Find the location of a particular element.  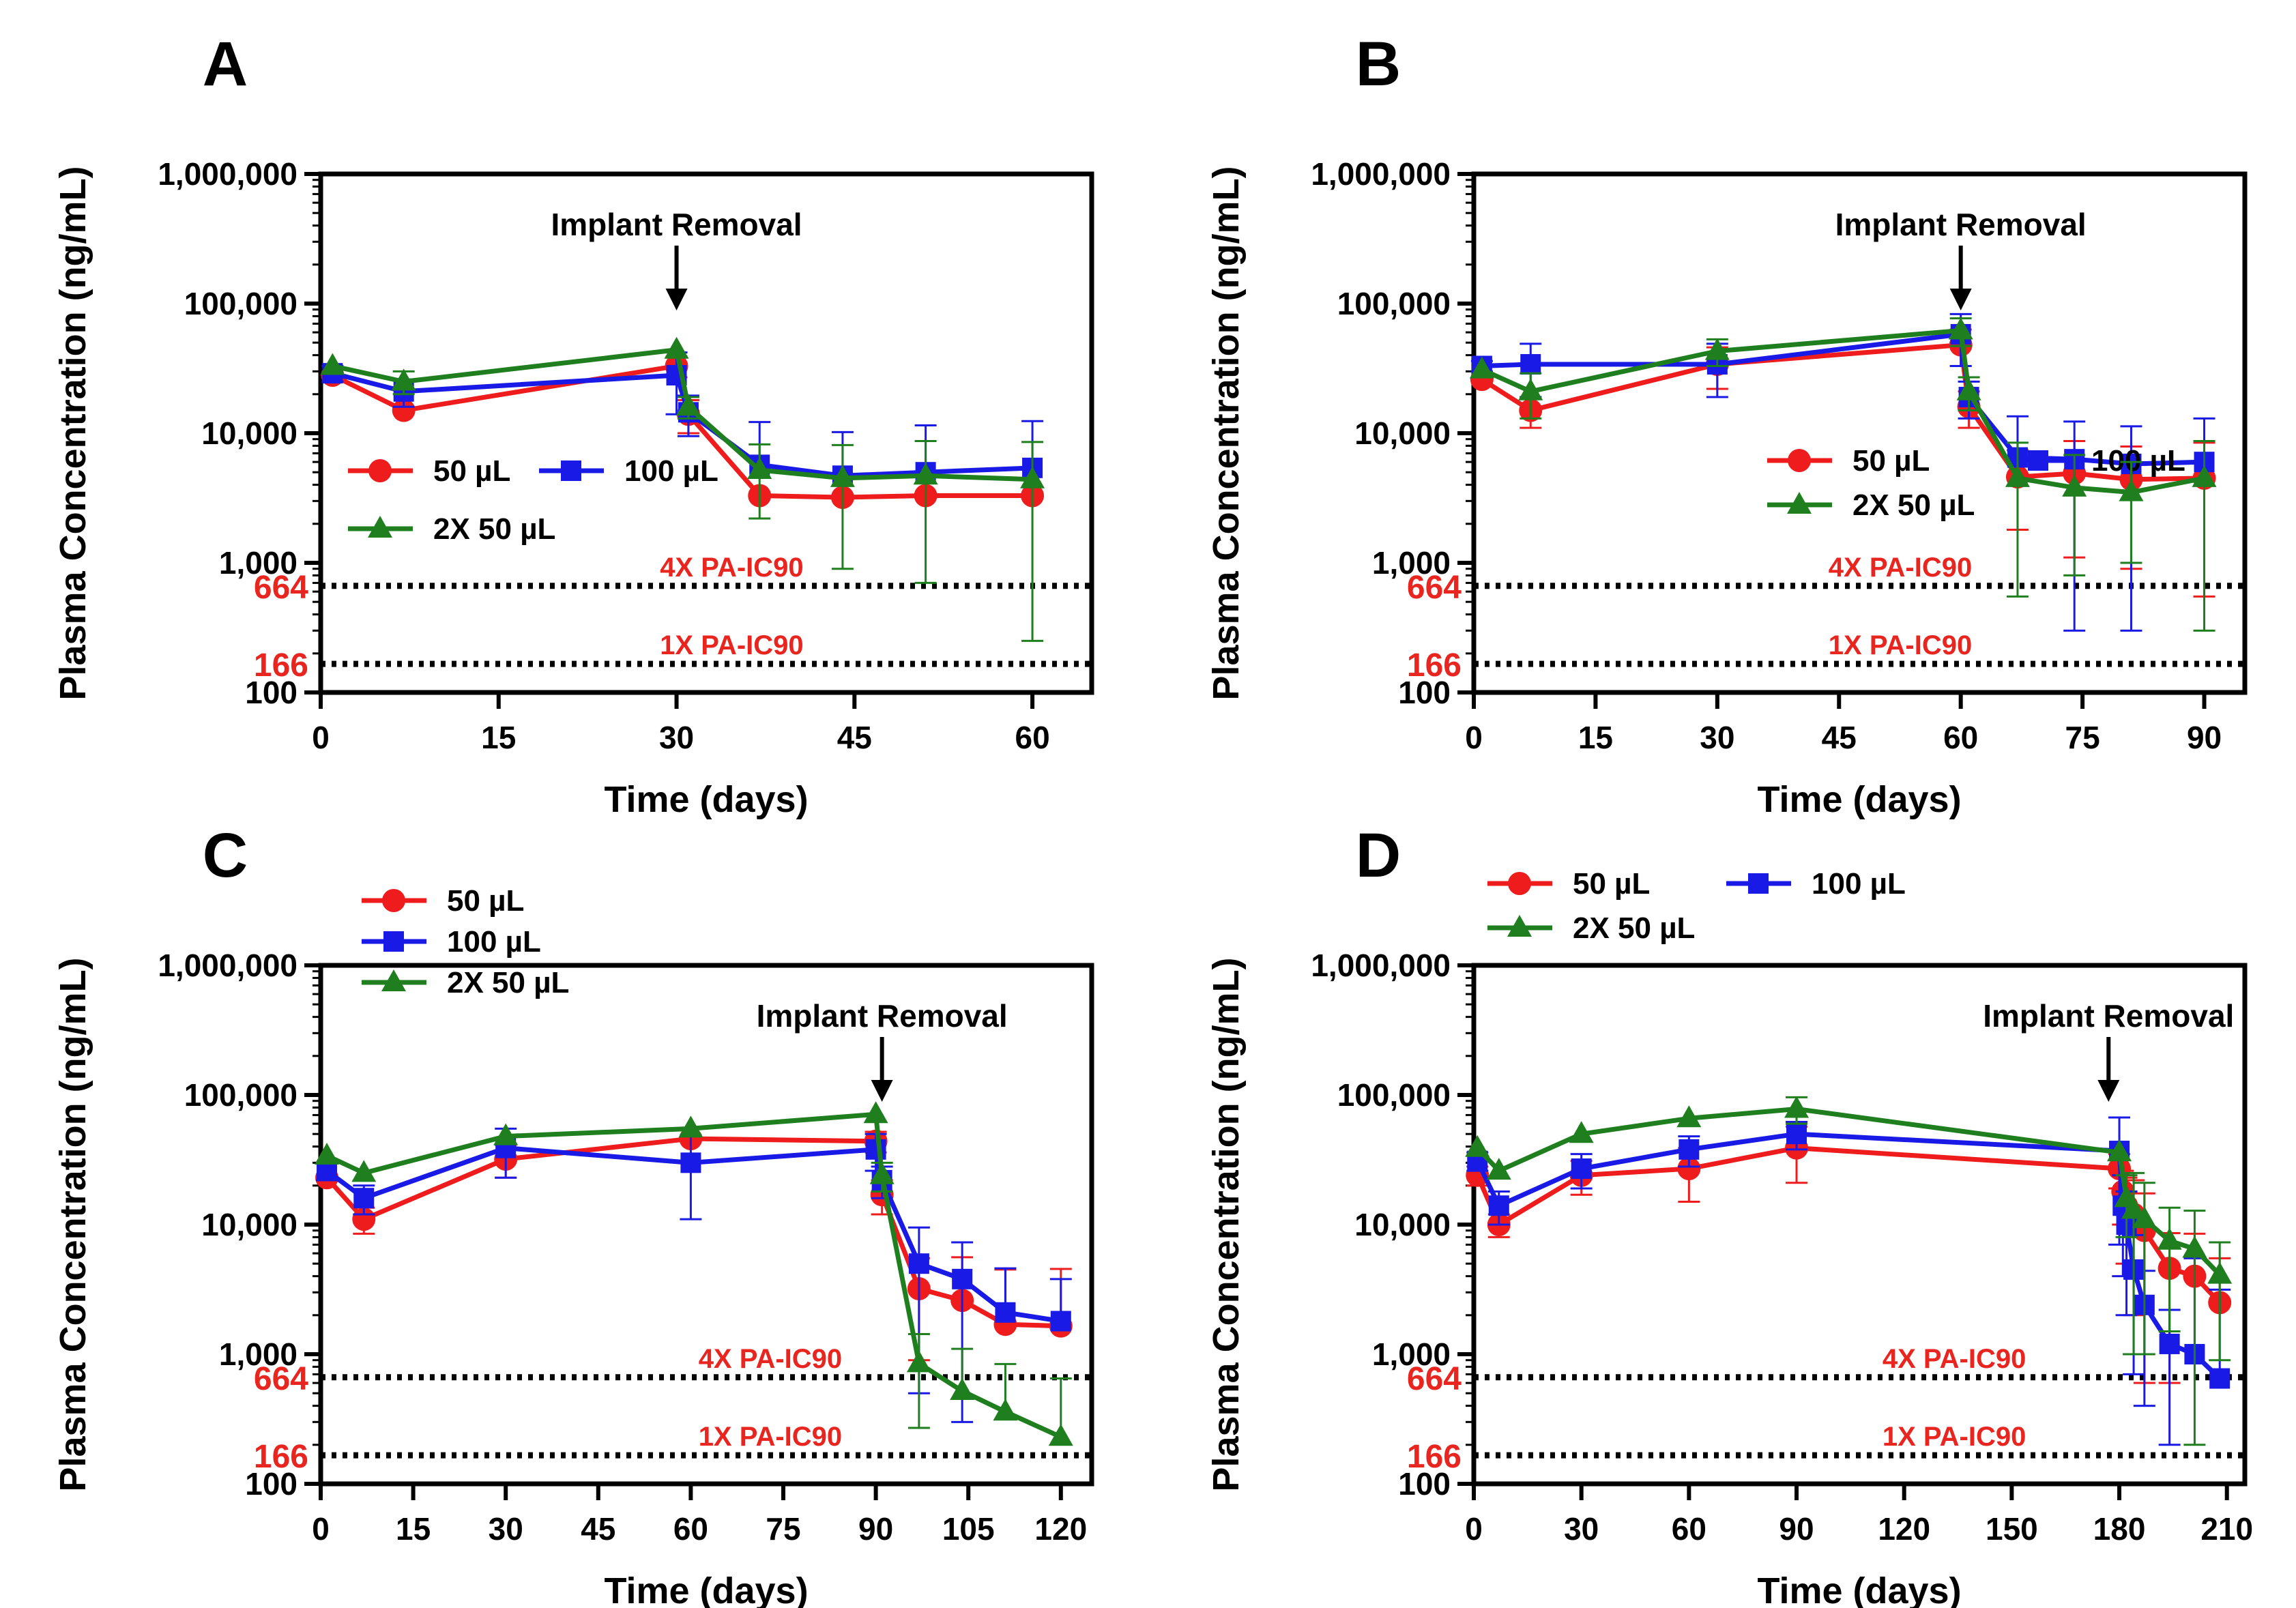

x-tick-label: 90 is located at coordinates (1796, 1529).